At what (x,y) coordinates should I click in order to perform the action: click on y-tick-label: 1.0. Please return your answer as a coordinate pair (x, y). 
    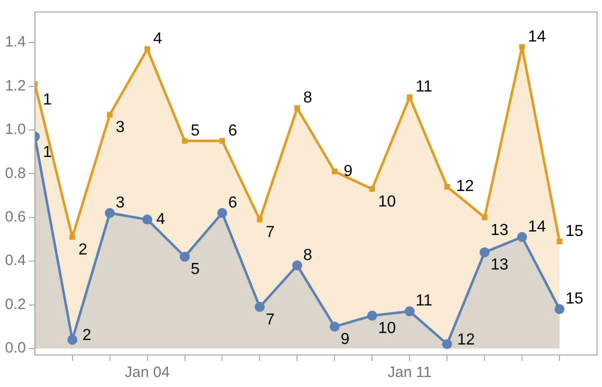
    Looking at the image, I should click on (15, 129).